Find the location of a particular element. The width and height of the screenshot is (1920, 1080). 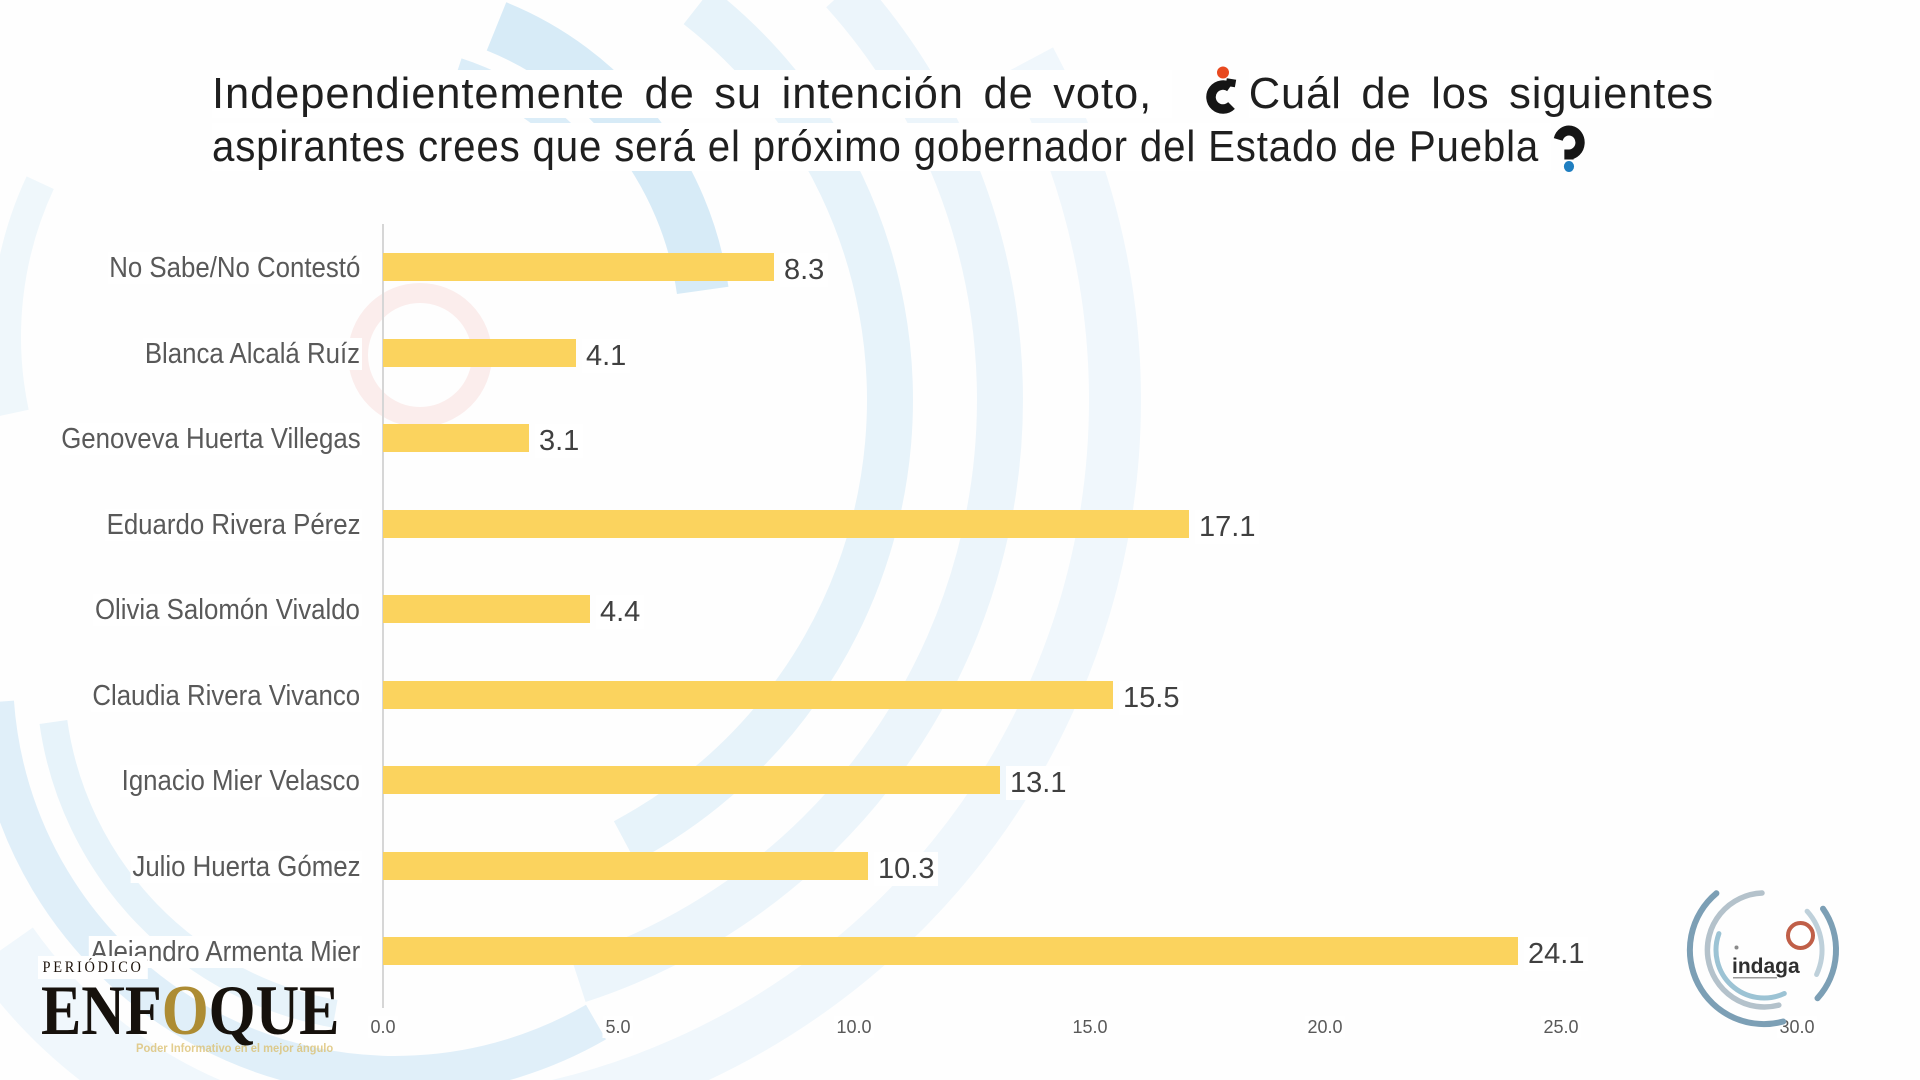

svg-text: indaga is located at coordinates (1766, 966).